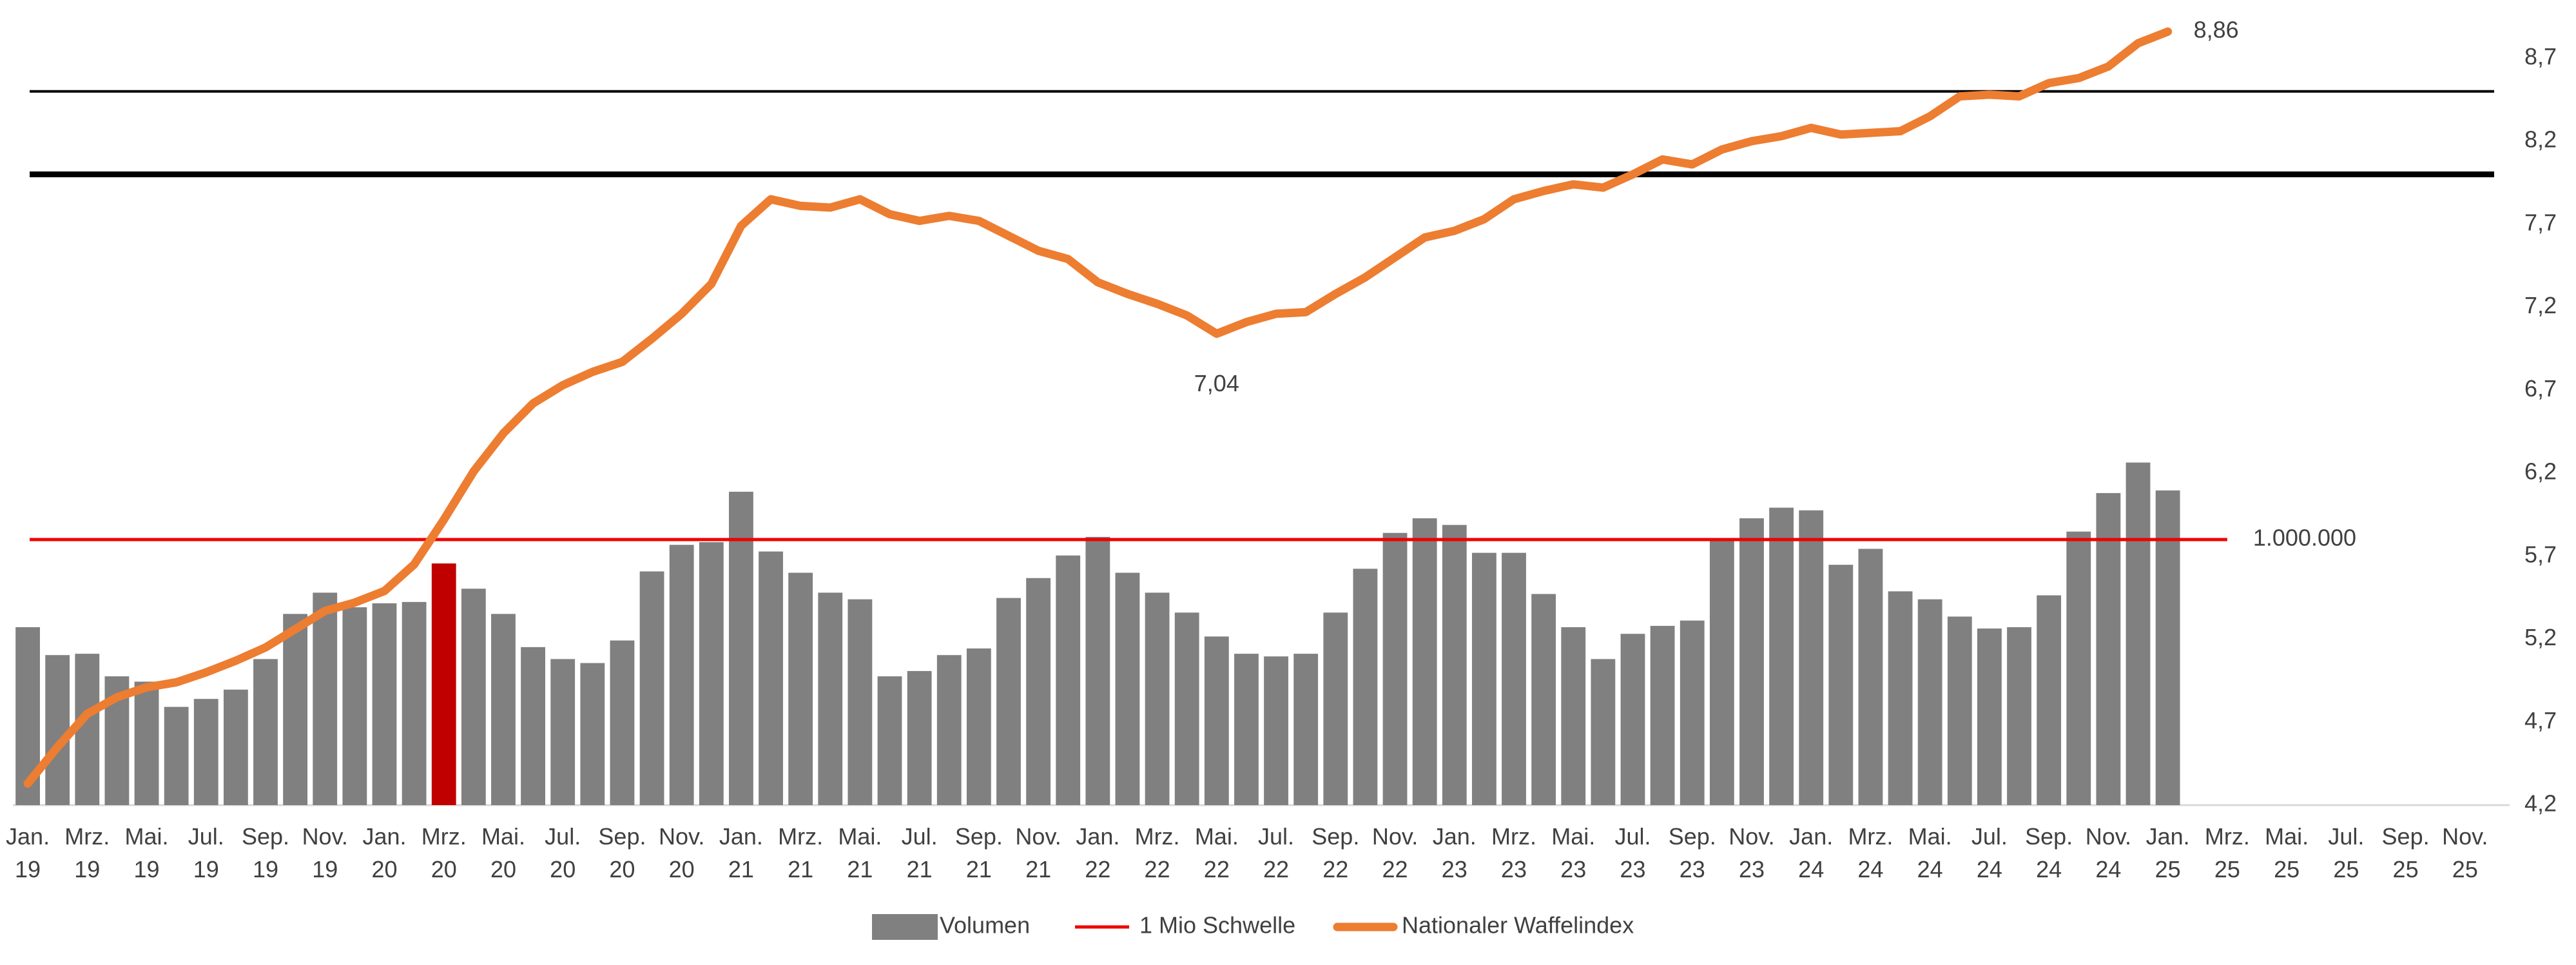 The height and width of the screenshot is (965, 2576). Describe the element at coordinates (905, 927) in the screenshot. I see `legend-swatch` at that location.